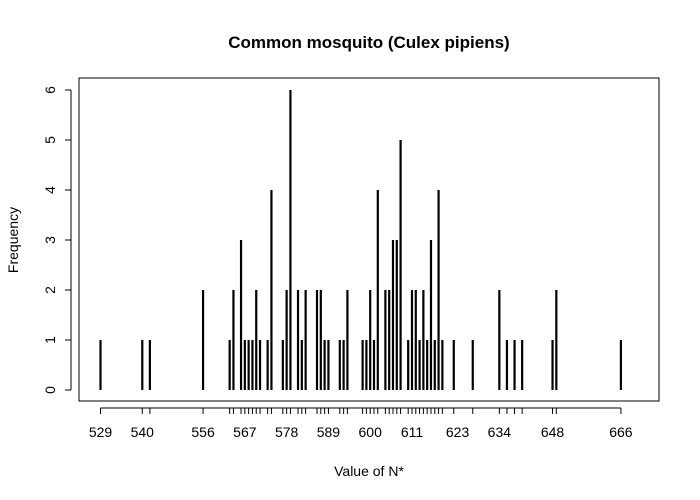 The width and height of the screenshot is (700, 500). I want to click on y-tick-label: 0, so click(50, 390).